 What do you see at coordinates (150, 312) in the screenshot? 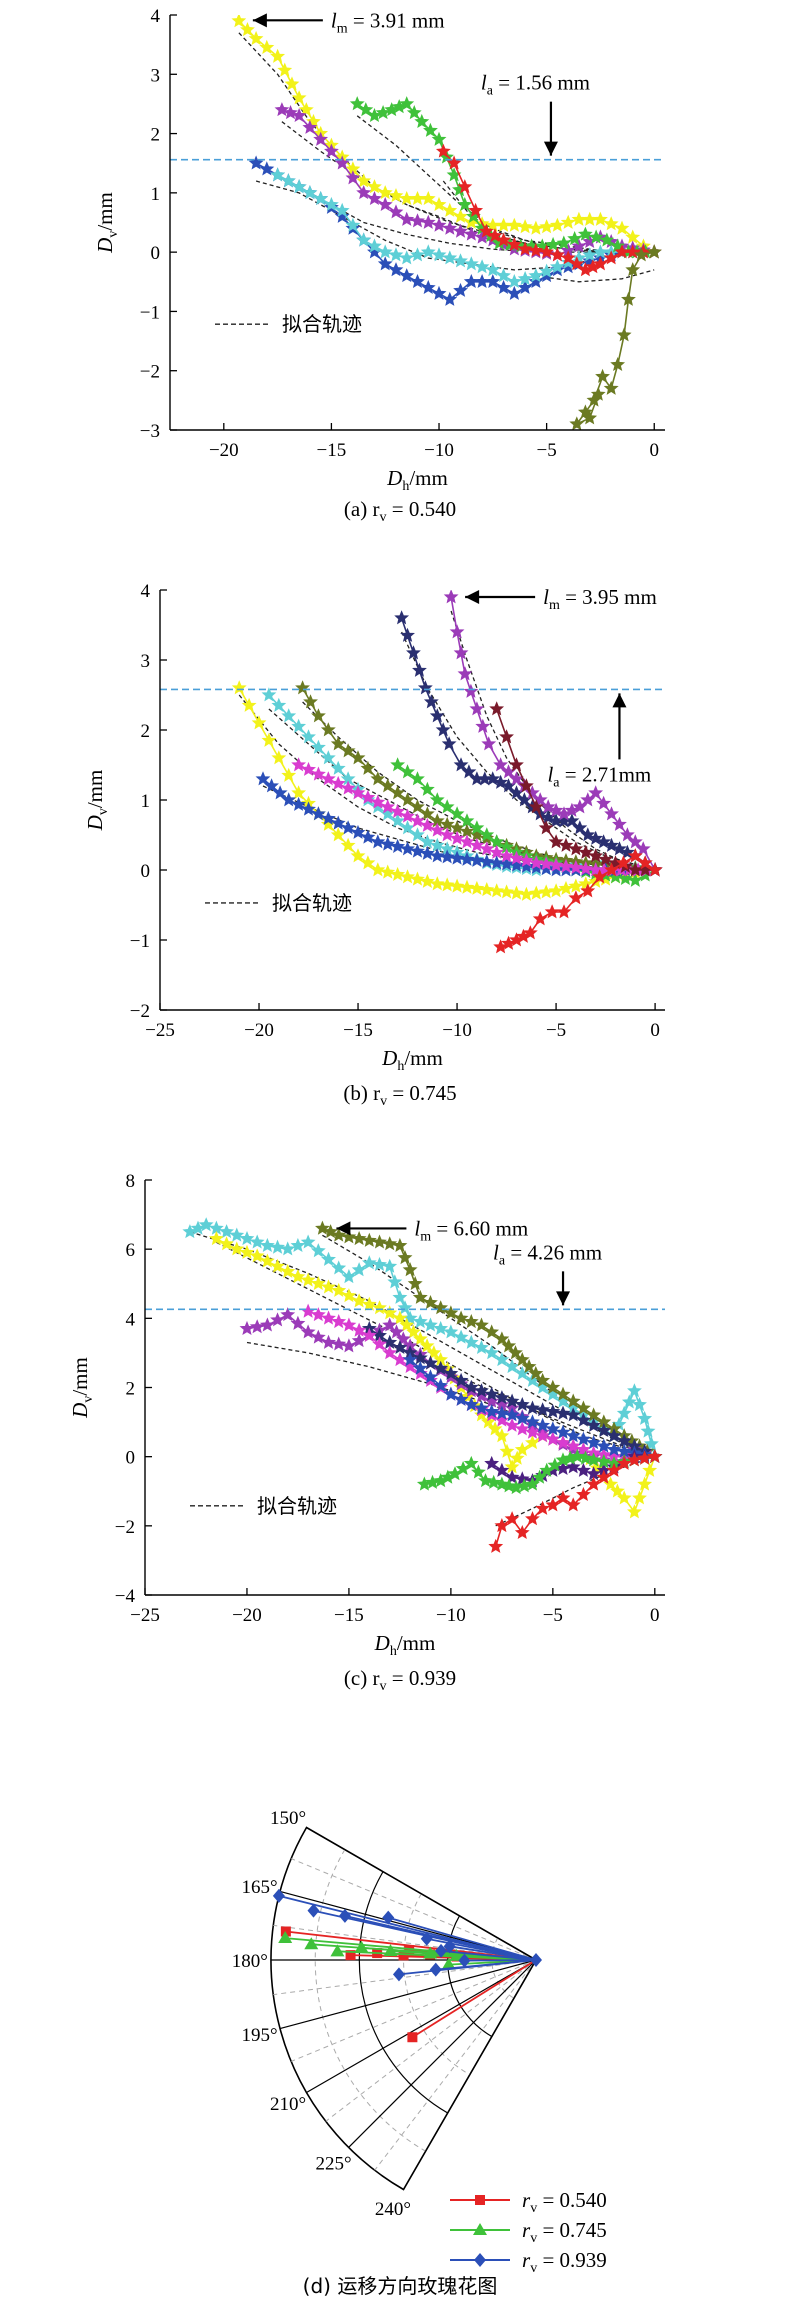
I see `y-tick-label: −1` at bounding box center [150, 312].